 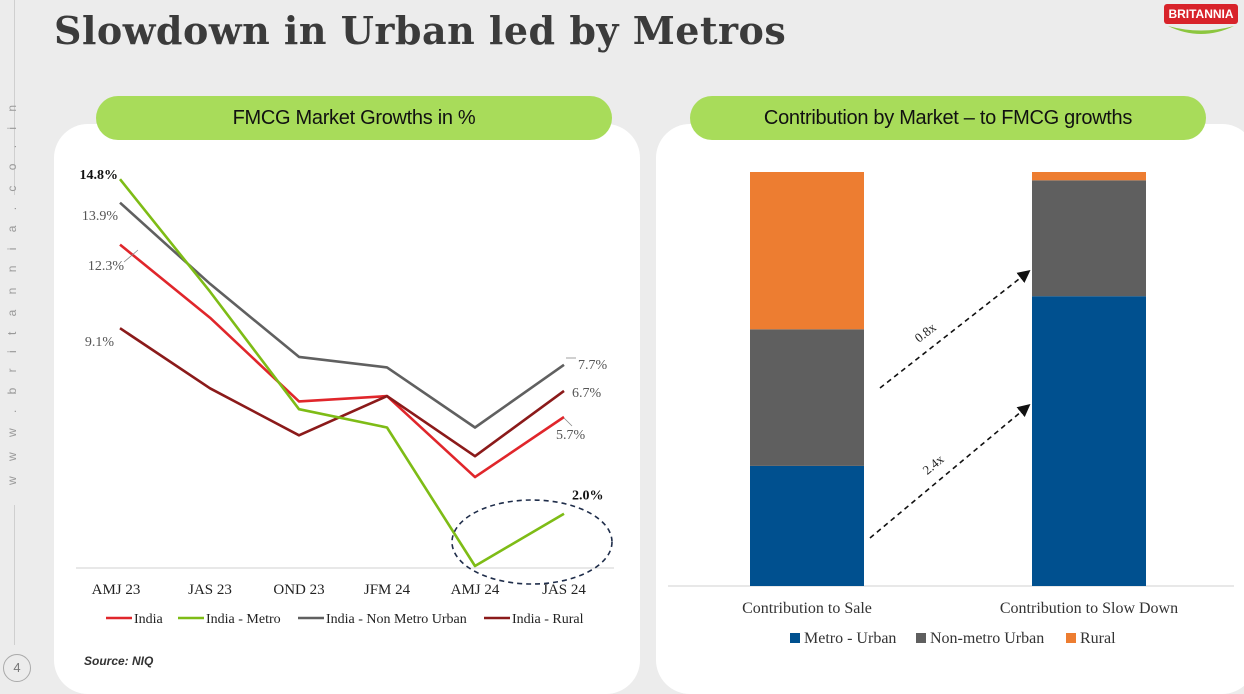 I want to click on legend-label: India, so click(x=149, y=619).